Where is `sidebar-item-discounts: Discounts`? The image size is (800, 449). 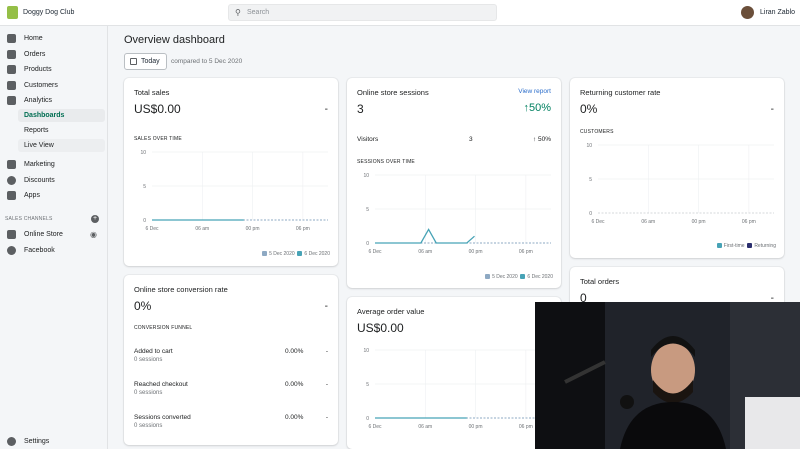 sidebar-item-discounts: Discounts is located at coordinates (52, 180).